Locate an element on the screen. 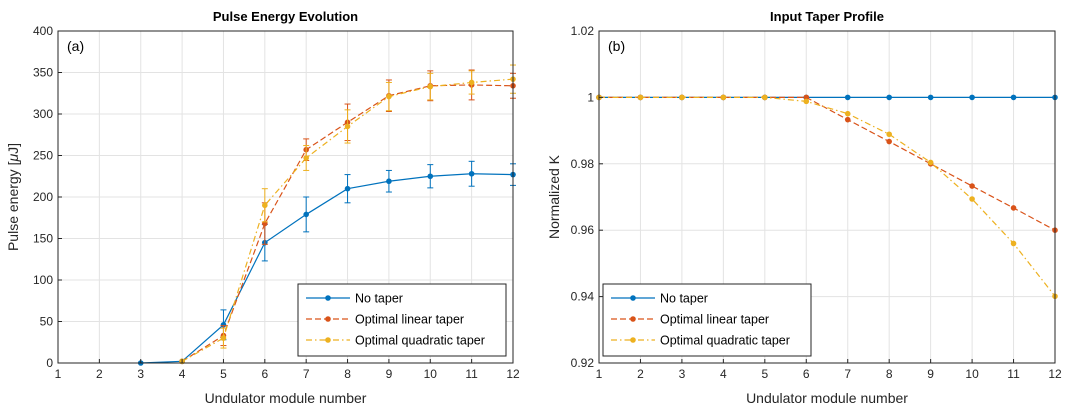 The height and width of the screenshot is (409, 1068). panel-label: (a) is located at coordinates (75, 46).